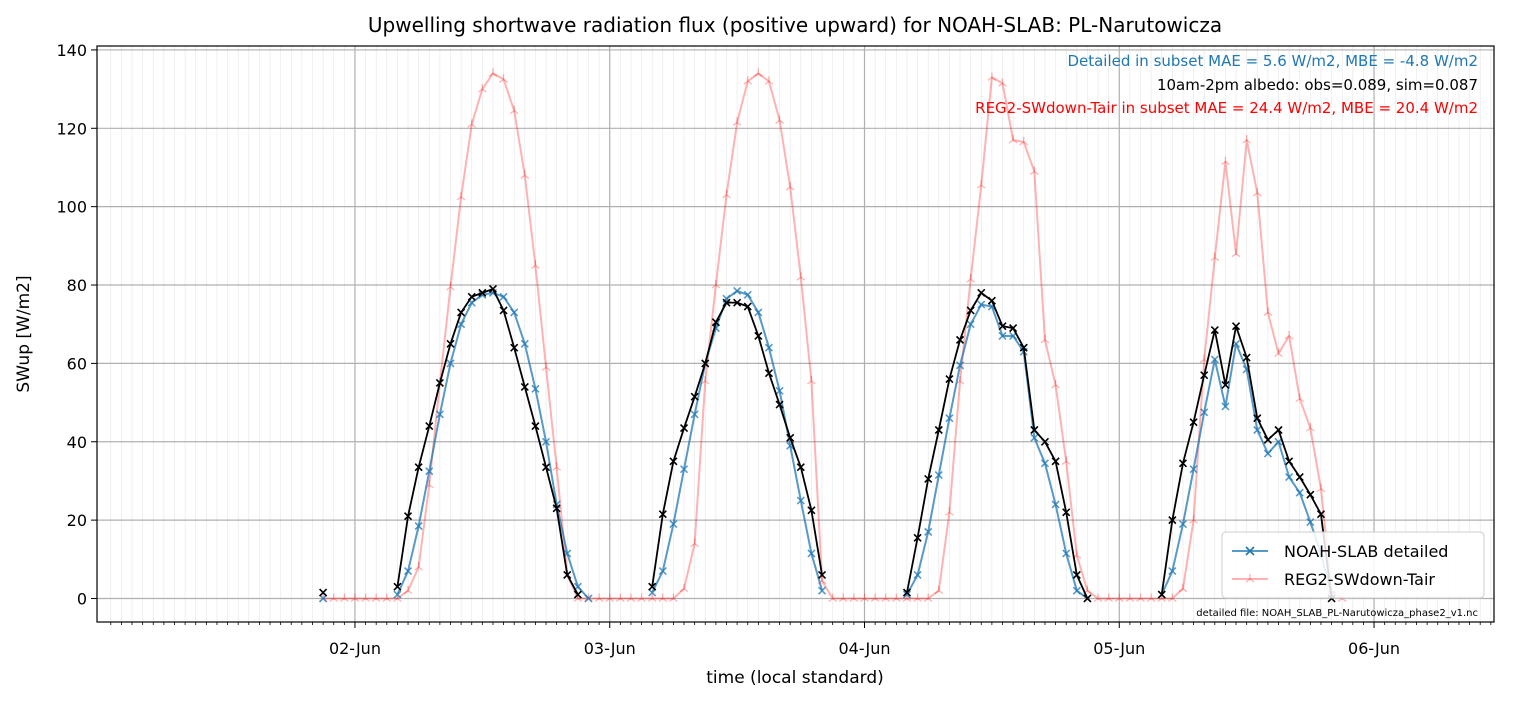 The height and width of the screenshot is (701, 1517). Describe the element at coordinates (77, 520) in the screenshot. I see `y-tick-label: 20` at that location.